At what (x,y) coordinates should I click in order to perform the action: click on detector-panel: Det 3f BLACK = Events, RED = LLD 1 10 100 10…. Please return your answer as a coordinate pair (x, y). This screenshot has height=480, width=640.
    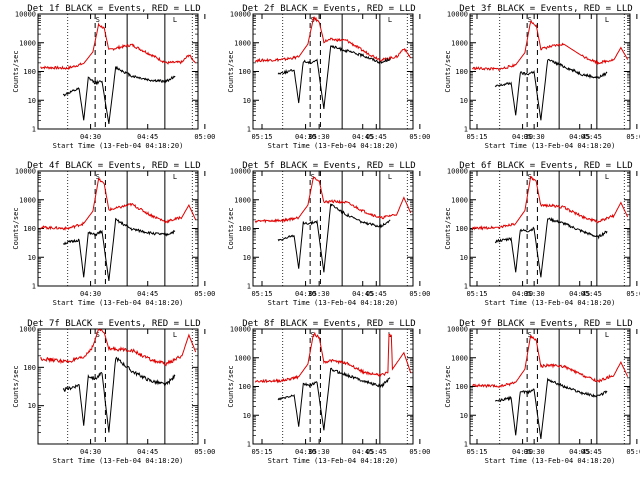
    Looking at the image, I should click on (542, 77).